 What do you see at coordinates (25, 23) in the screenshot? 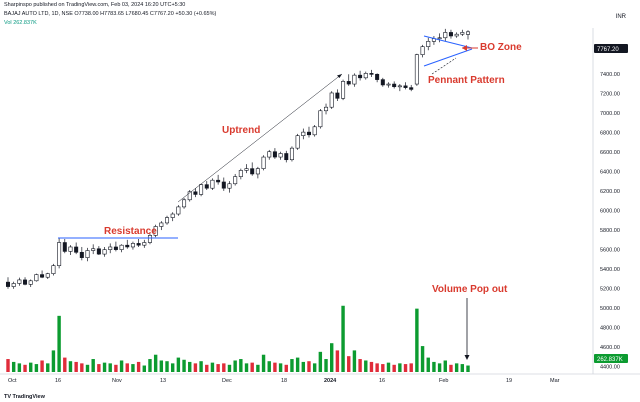
I see `volume-value: 262.837K` at bounding box center [25, 23].